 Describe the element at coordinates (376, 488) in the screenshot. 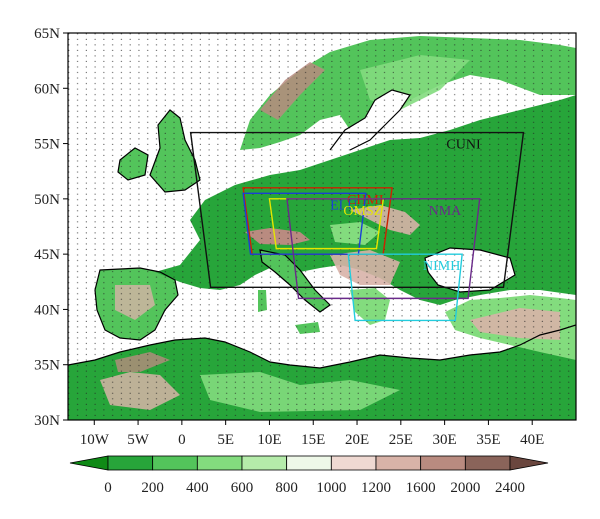

I see `colorbar-level-label: 1200` at that location.